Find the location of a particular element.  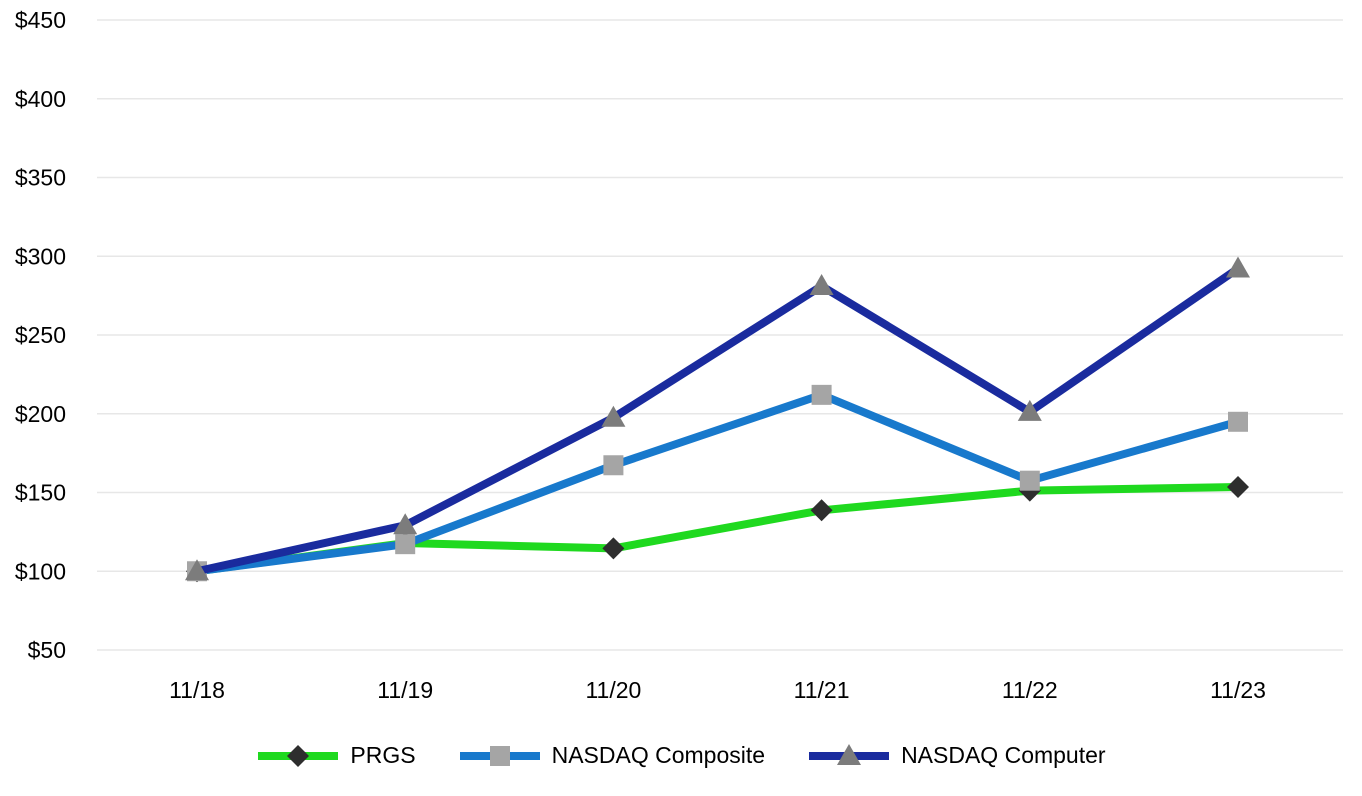

x-tick-label: 11/21 is located at coordinates (822, 690).